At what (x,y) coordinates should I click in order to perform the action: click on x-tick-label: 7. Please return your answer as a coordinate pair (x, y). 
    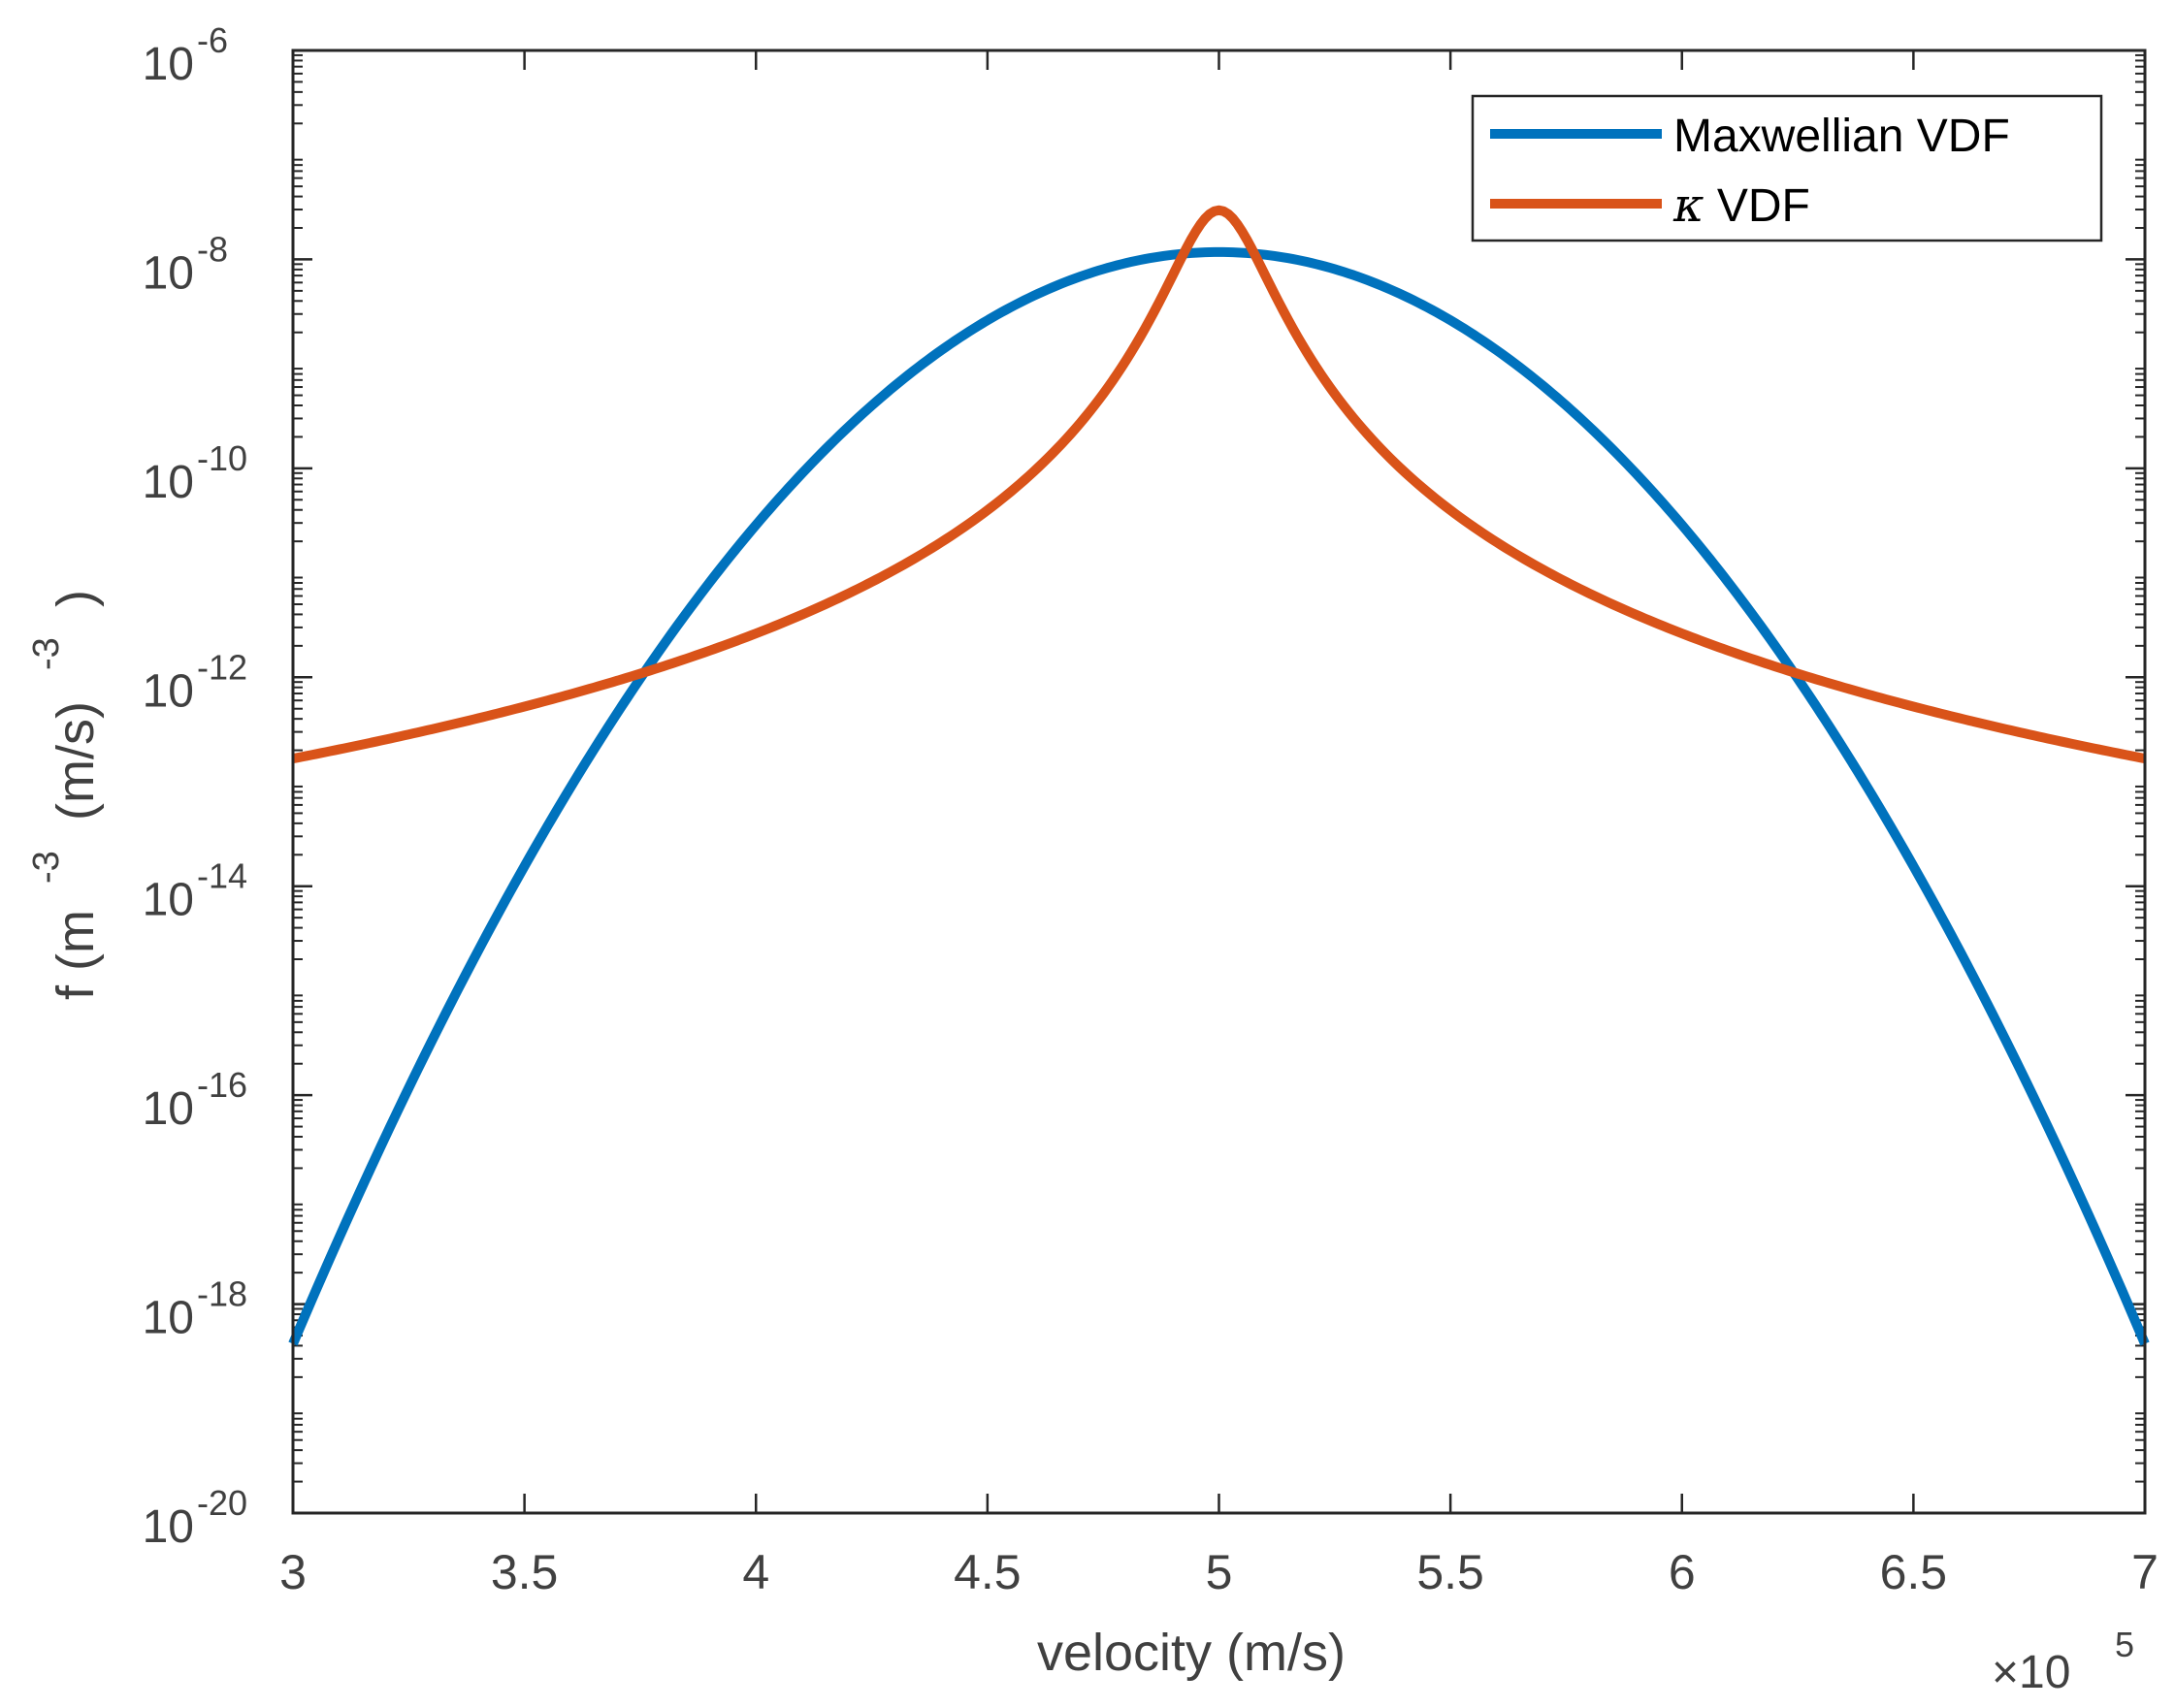
    Looking at the image, I should click on (2145, 1572).